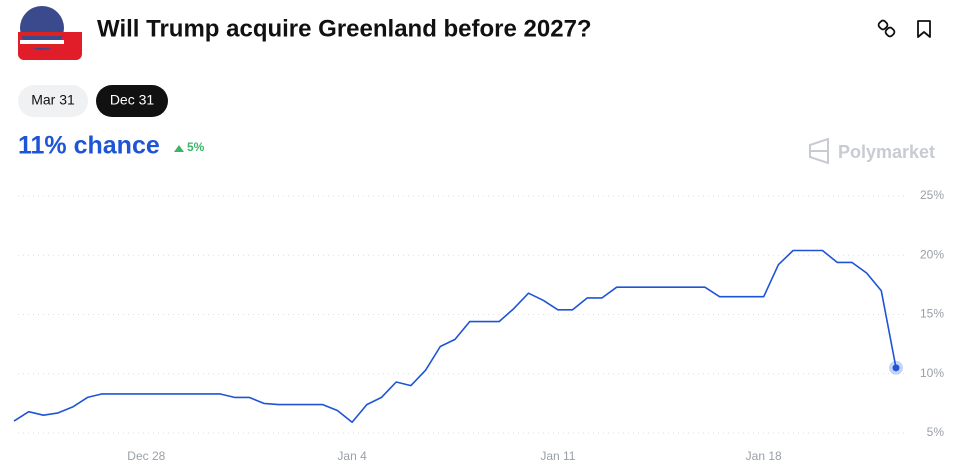  What do you see at coordinates (179, 148) in the screenshot?
I see `up-arrow` at bounding box center [179, 148].